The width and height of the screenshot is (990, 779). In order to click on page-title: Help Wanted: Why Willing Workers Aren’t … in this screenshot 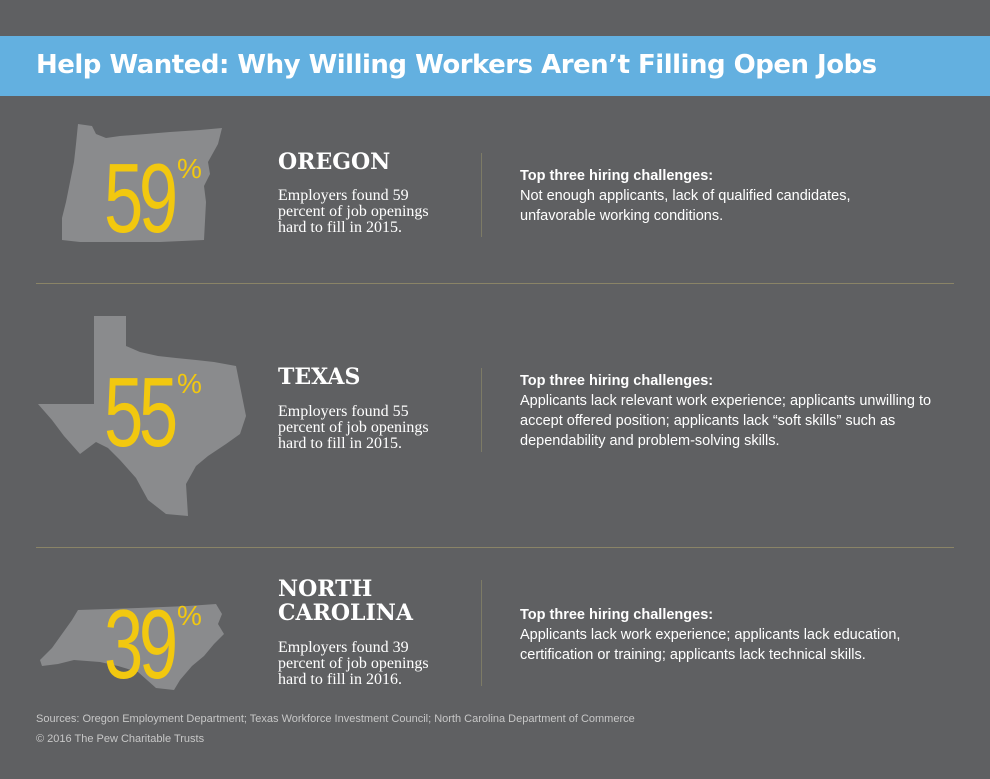, I will do `click(456, 65)`.